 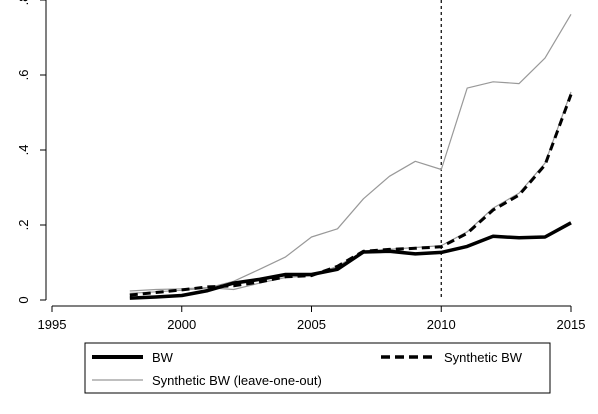 I want to click on x-tick-label: 2005, so click(x=311, y=324).